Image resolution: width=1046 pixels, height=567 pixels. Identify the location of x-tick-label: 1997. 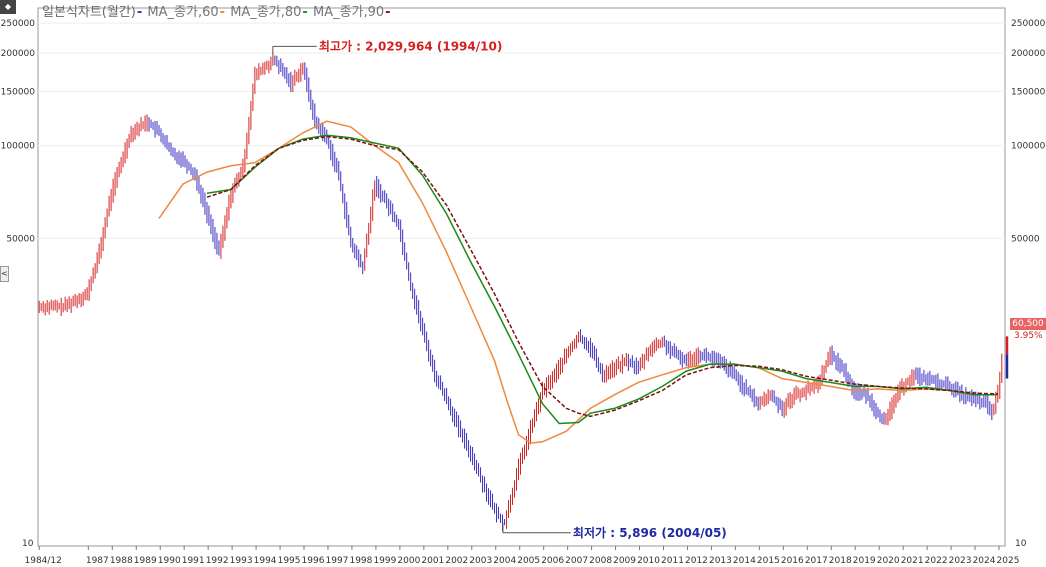
(337, 561).